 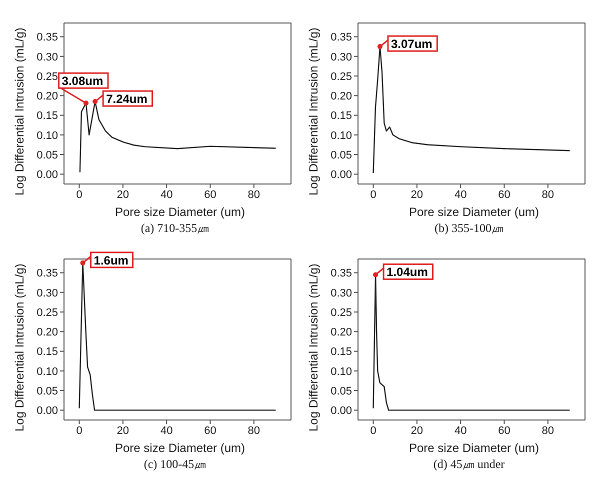 What do you see at coordinates (407, 272) in the screenshot?
I see `annotation: 1.04um` at bounding box center [407, 272].